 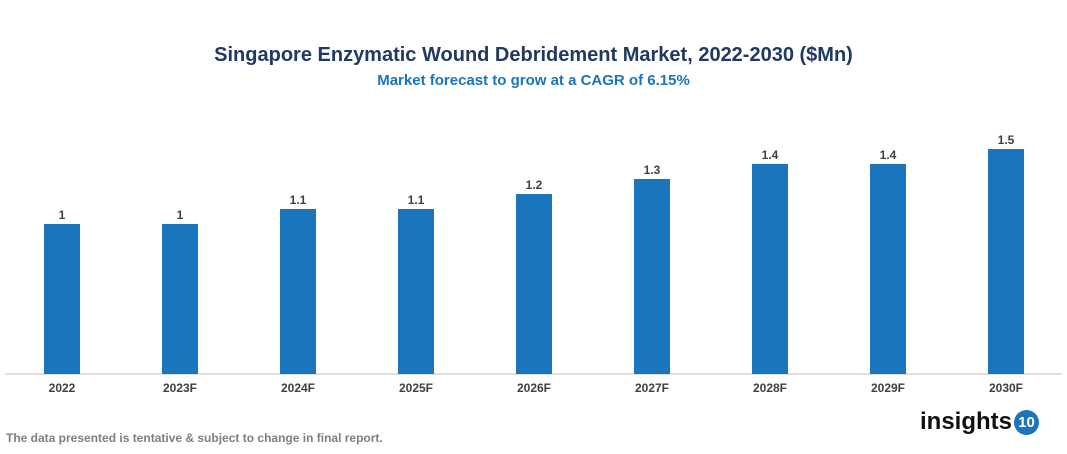 What do you see at coordinates (1027, 422) in the screenshot?
I see `logo-badge: 10` at bounding box center [1027, 422].